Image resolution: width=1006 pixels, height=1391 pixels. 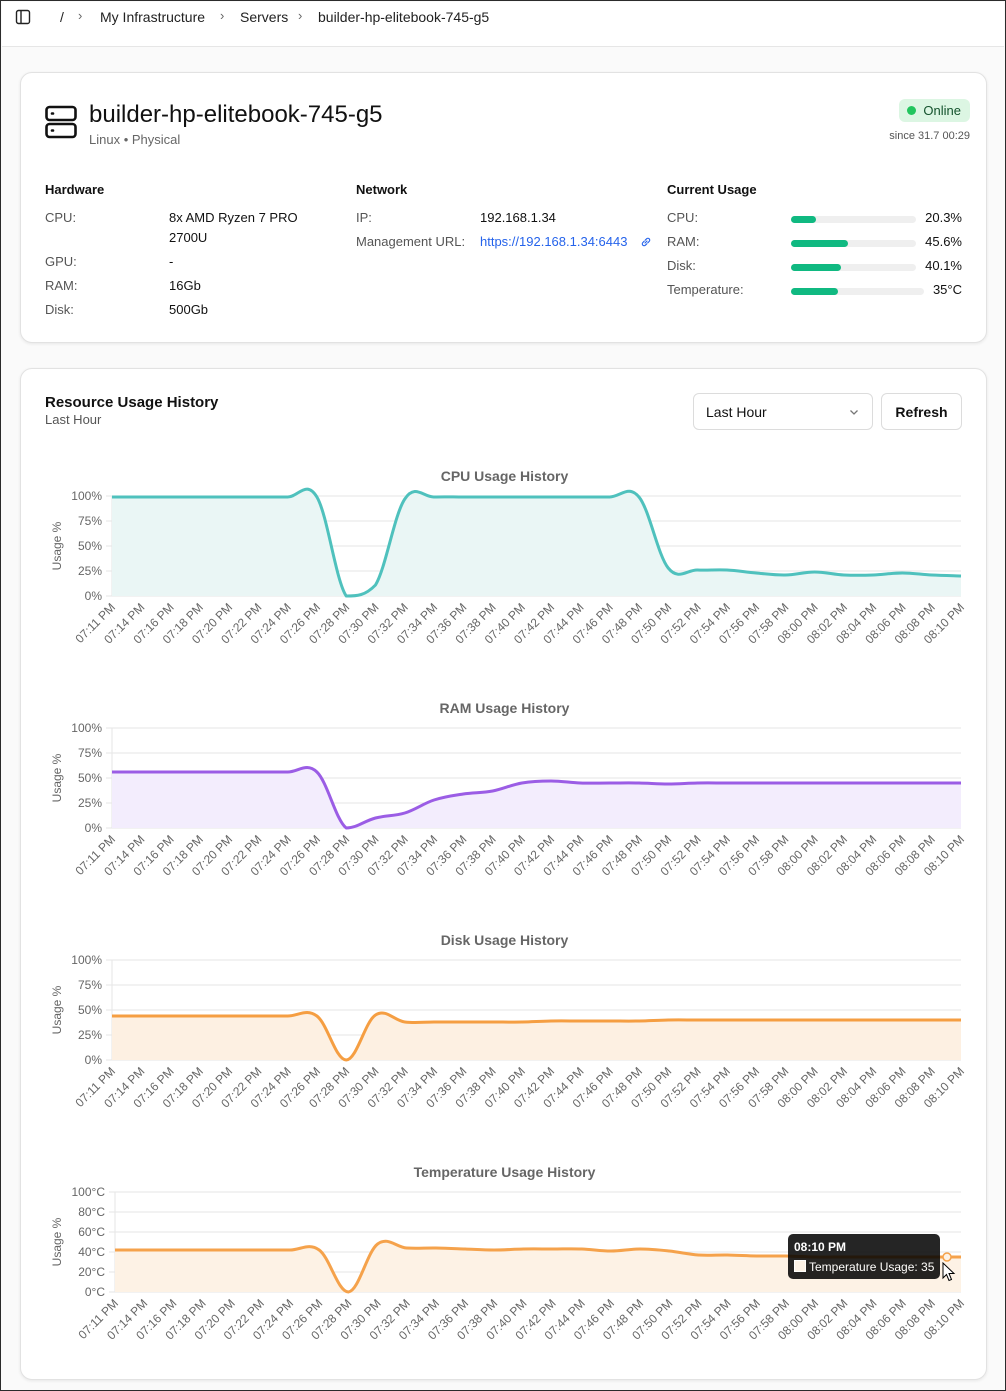 What do you see at coordinates (233, 217) in the screenshot?
I see `hardware-cpu-value: 8x AMD Ryzen 7 PRO` at bounding box center [233, 217].